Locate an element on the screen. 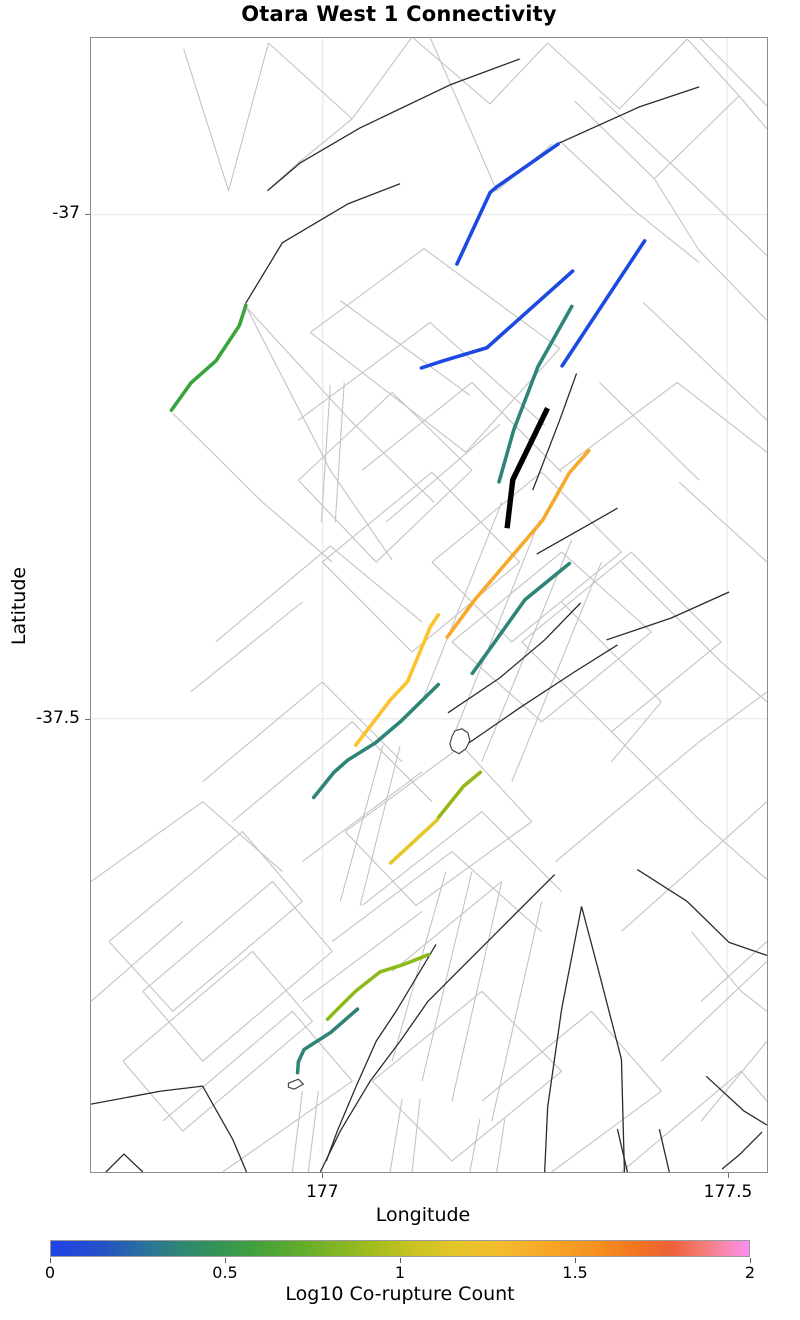  colorbar-tick-0: 0 is located at coordinates (50, 1272).